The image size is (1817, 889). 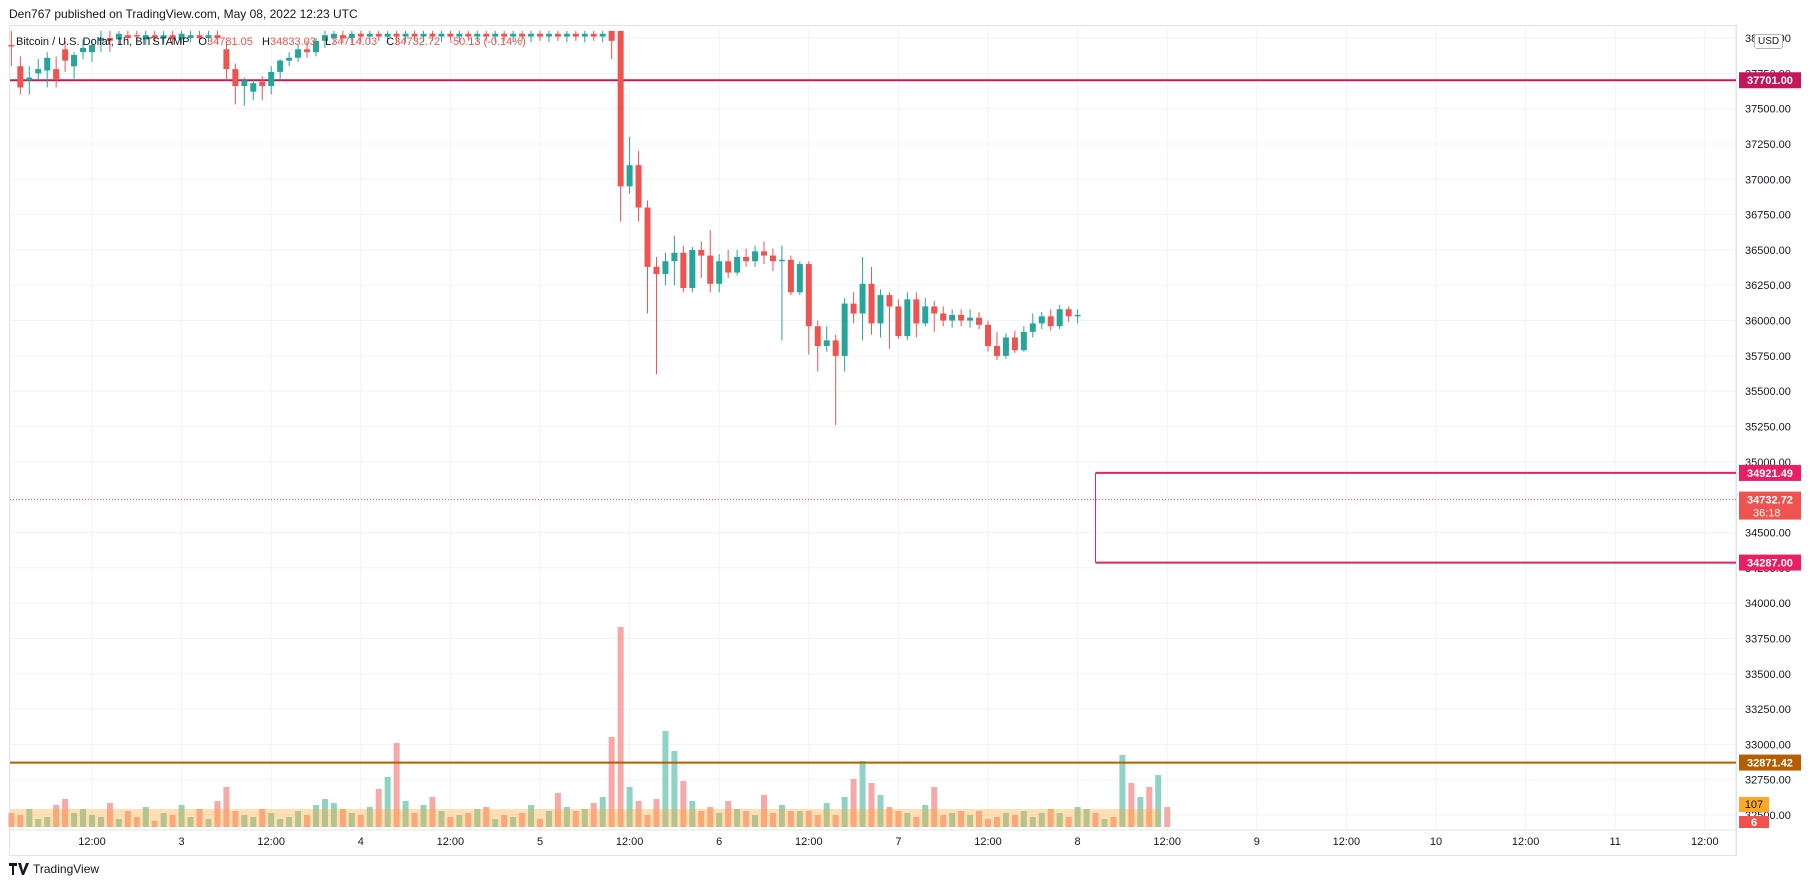 What do you see at coordinates (103, 42) in the screenshot?
I see `symbol-name: Bitcoin / U.S. Dollar, 1h, BITSTAMP` at bounding box center [103, 42].